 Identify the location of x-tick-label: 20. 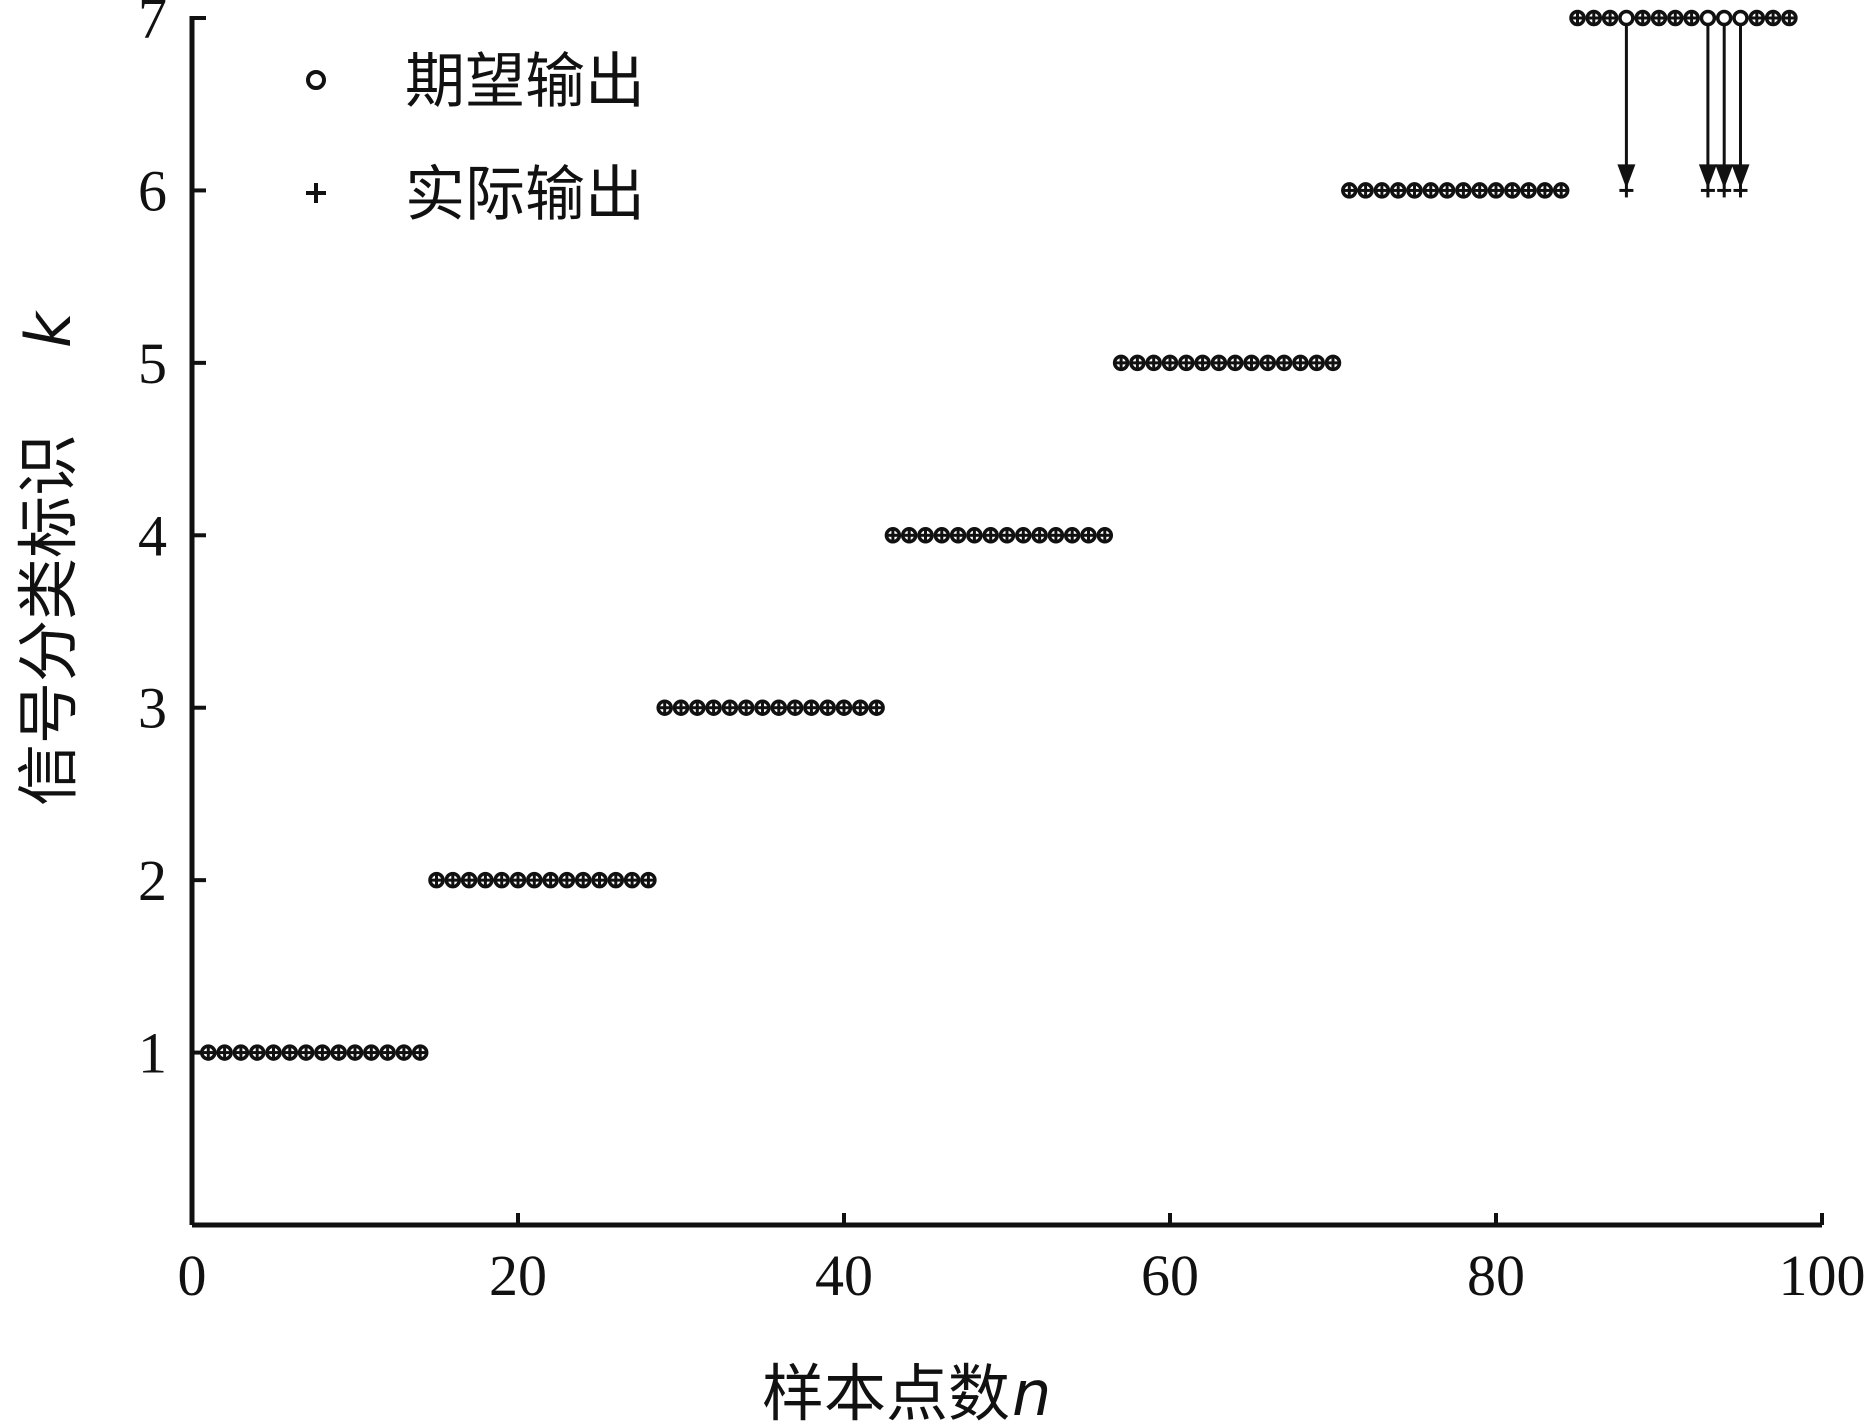
(518, 1275).